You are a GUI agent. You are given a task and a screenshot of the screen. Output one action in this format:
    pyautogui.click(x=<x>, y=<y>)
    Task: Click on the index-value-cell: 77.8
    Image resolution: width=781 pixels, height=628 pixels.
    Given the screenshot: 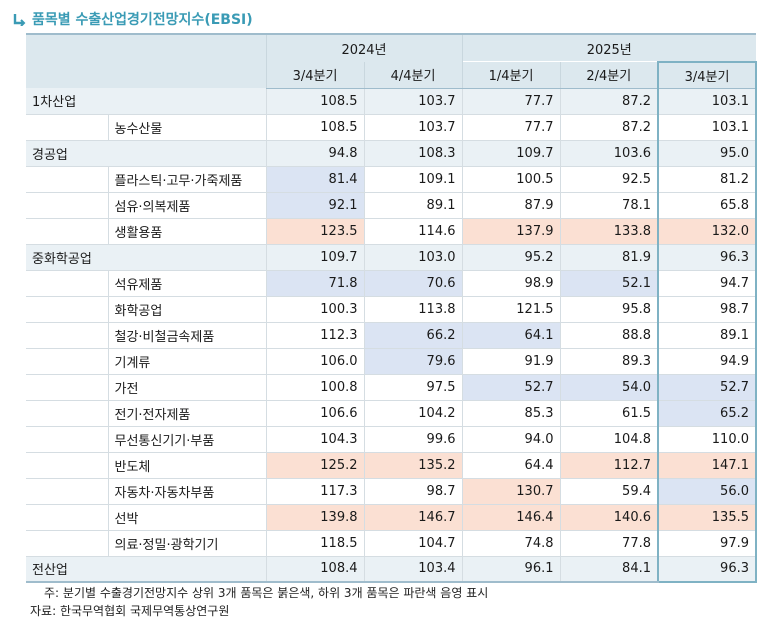 What is the action you would take?
    pyautogui.click(x=608, y=543)
    